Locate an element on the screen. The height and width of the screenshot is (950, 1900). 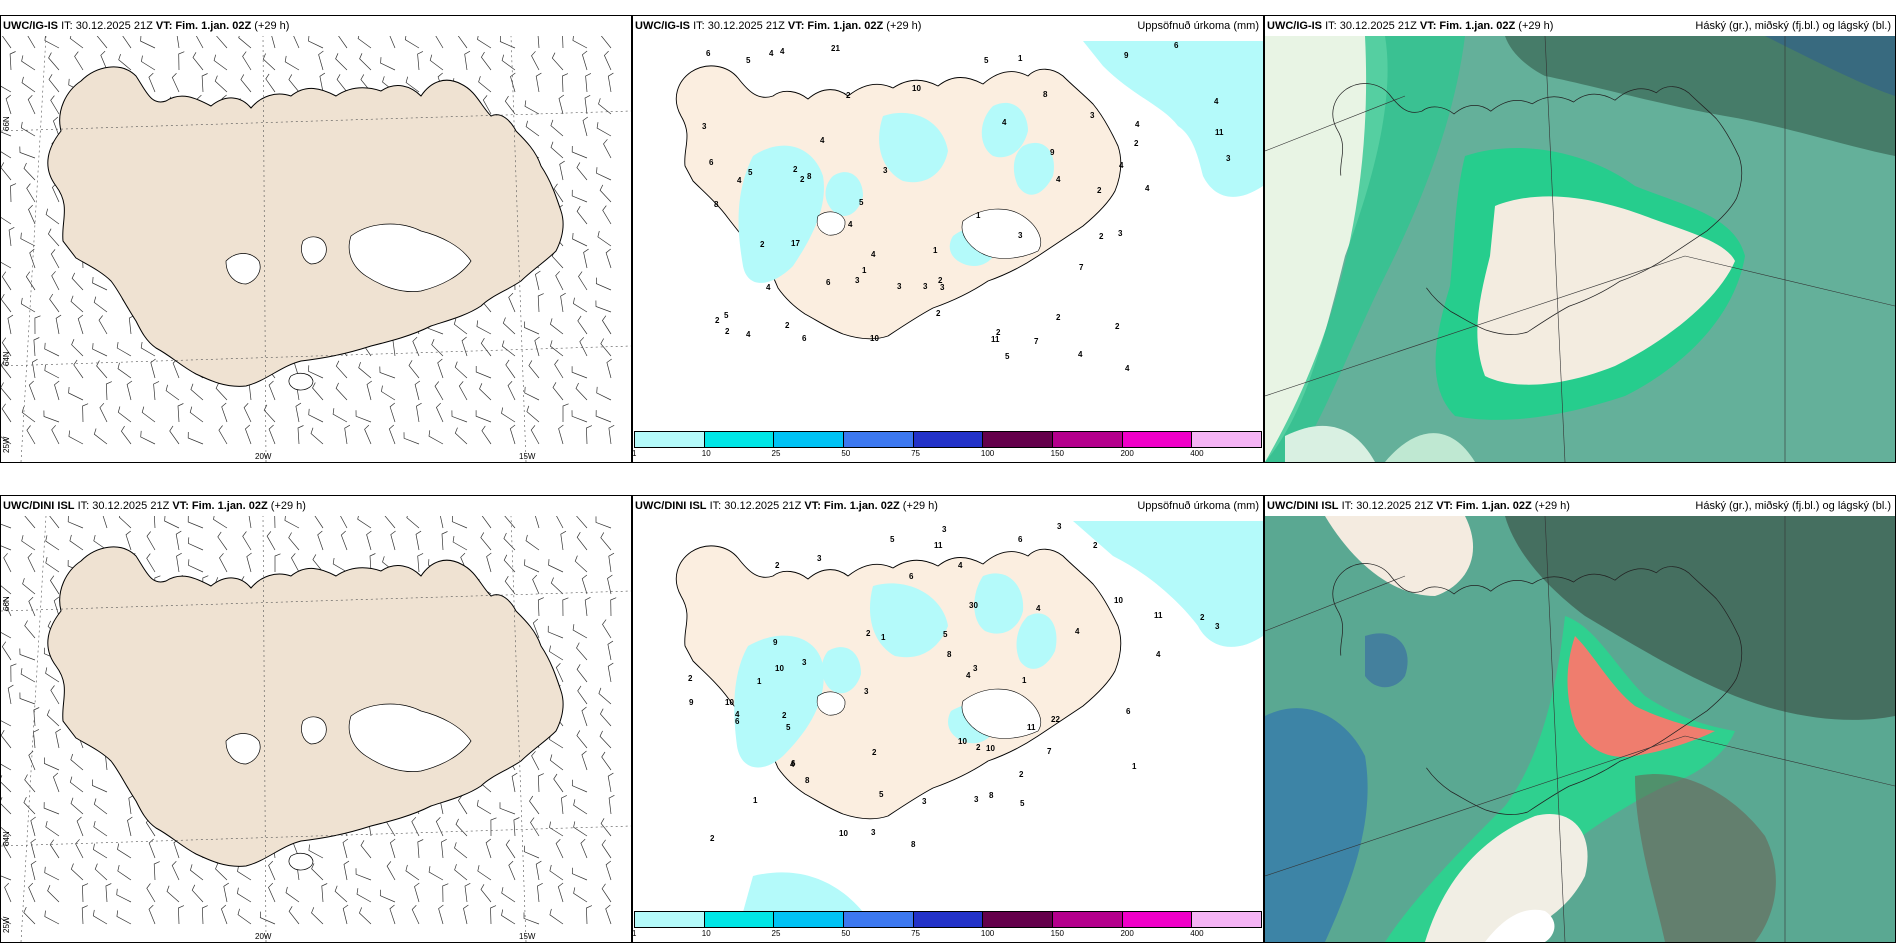
precip-value: 5 is located at coordinates (892, 539).